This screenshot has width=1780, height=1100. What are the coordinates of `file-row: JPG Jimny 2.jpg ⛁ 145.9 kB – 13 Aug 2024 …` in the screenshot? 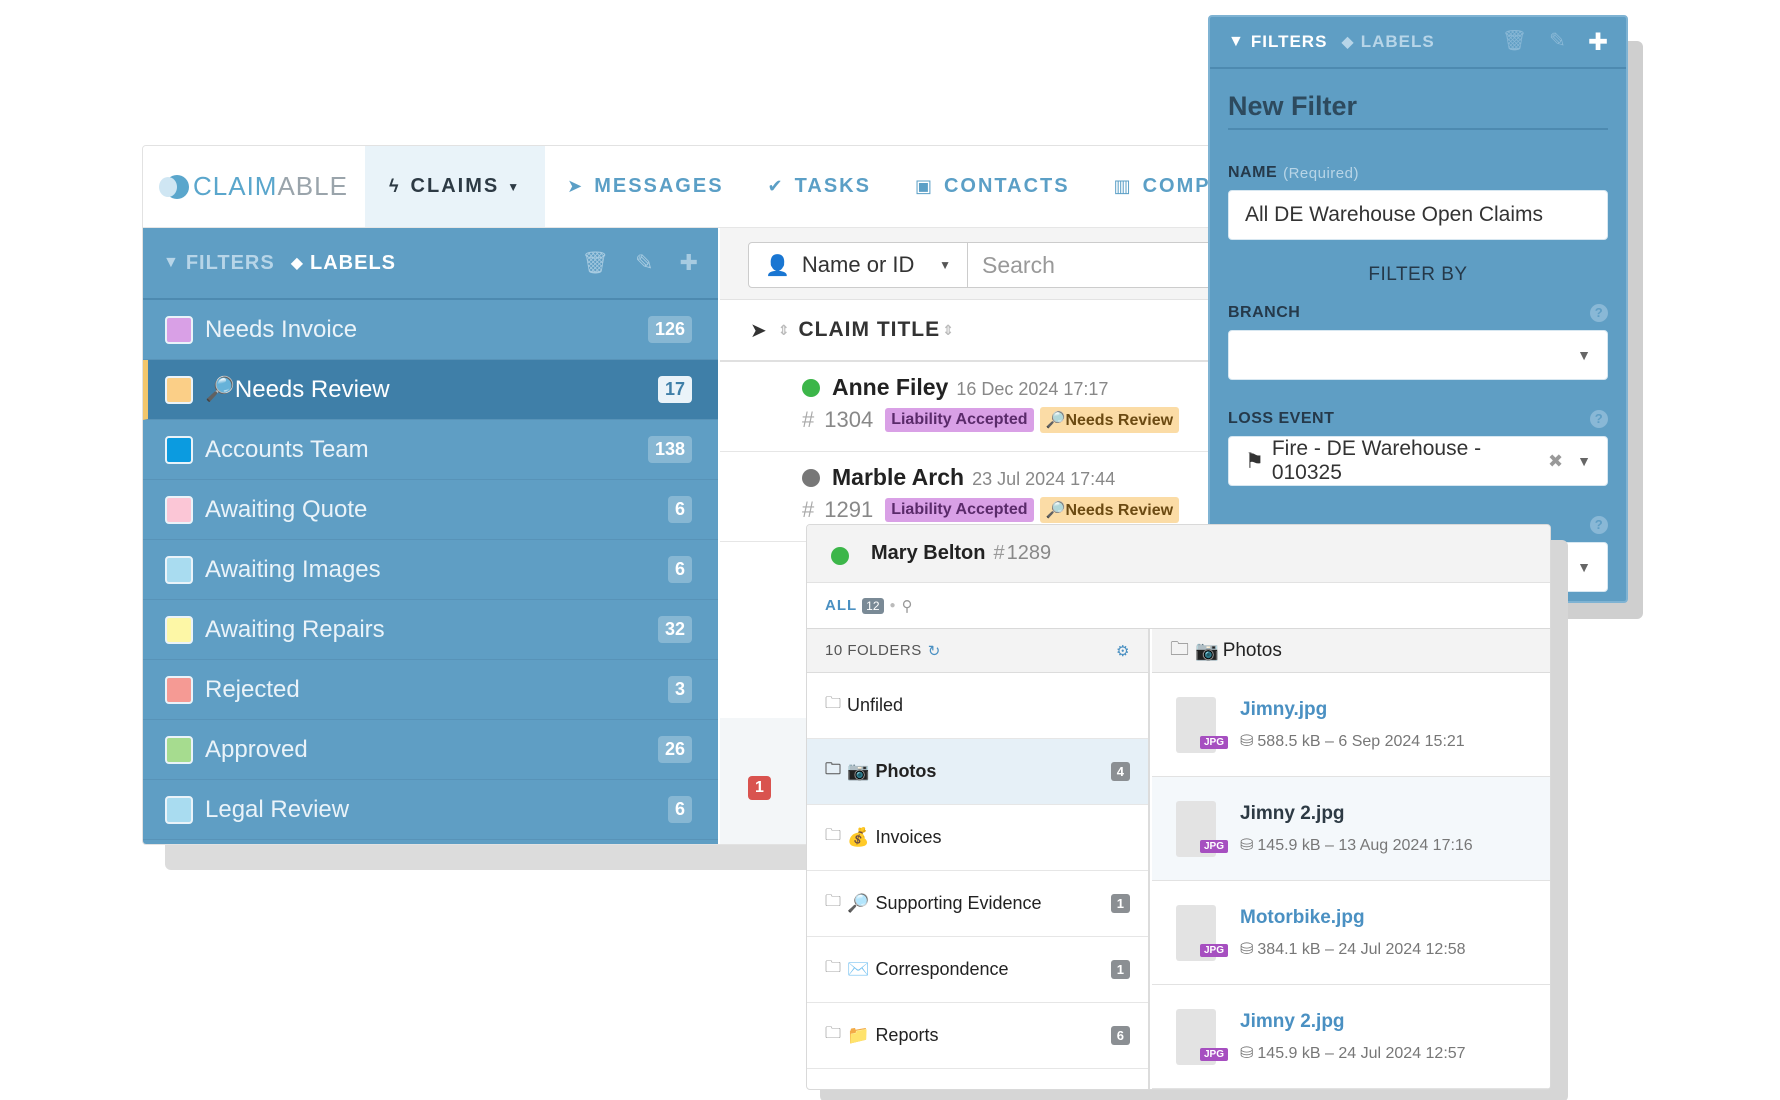 It's located at (1351, 829).